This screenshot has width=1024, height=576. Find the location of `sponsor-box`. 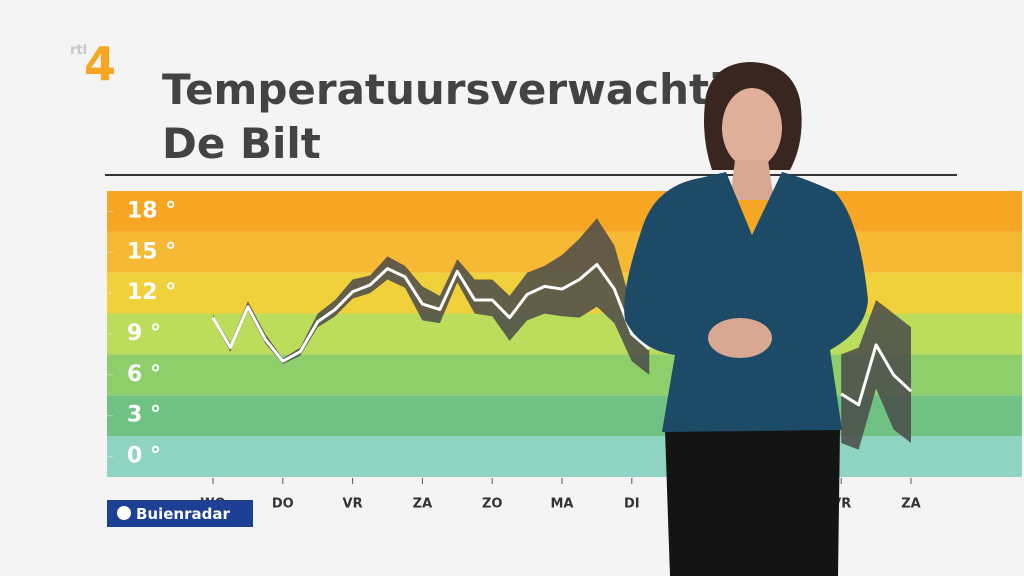

sponsor-box is located at coordinates (180, 513).